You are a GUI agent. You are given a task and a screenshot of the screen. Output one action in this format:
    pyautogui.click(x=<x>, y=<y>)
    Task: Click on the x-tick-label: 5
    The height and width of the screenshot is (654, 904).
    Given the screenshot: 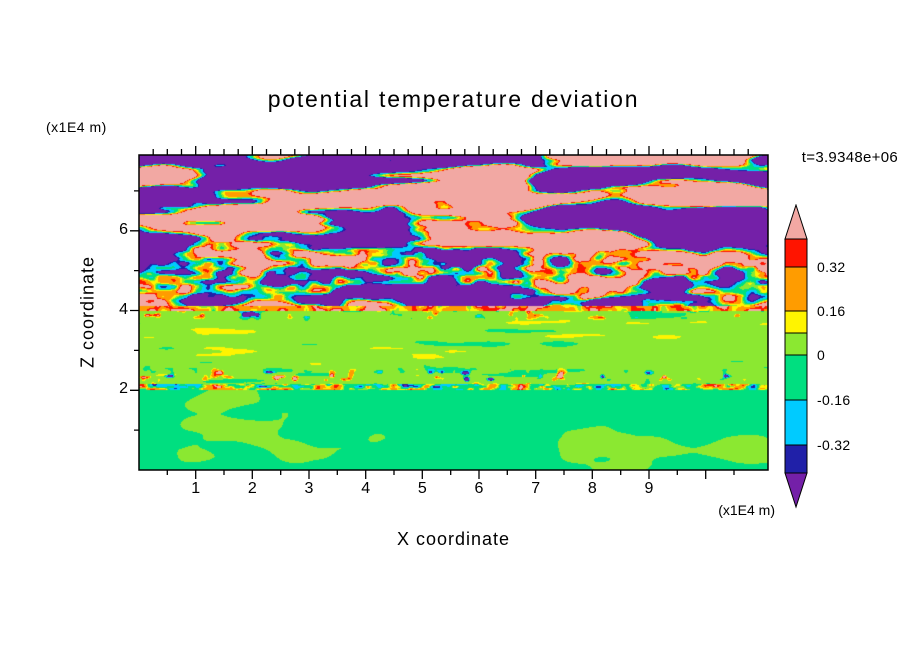 What is the action you would take?
    pyautogui.click(x=422, y=488)
    